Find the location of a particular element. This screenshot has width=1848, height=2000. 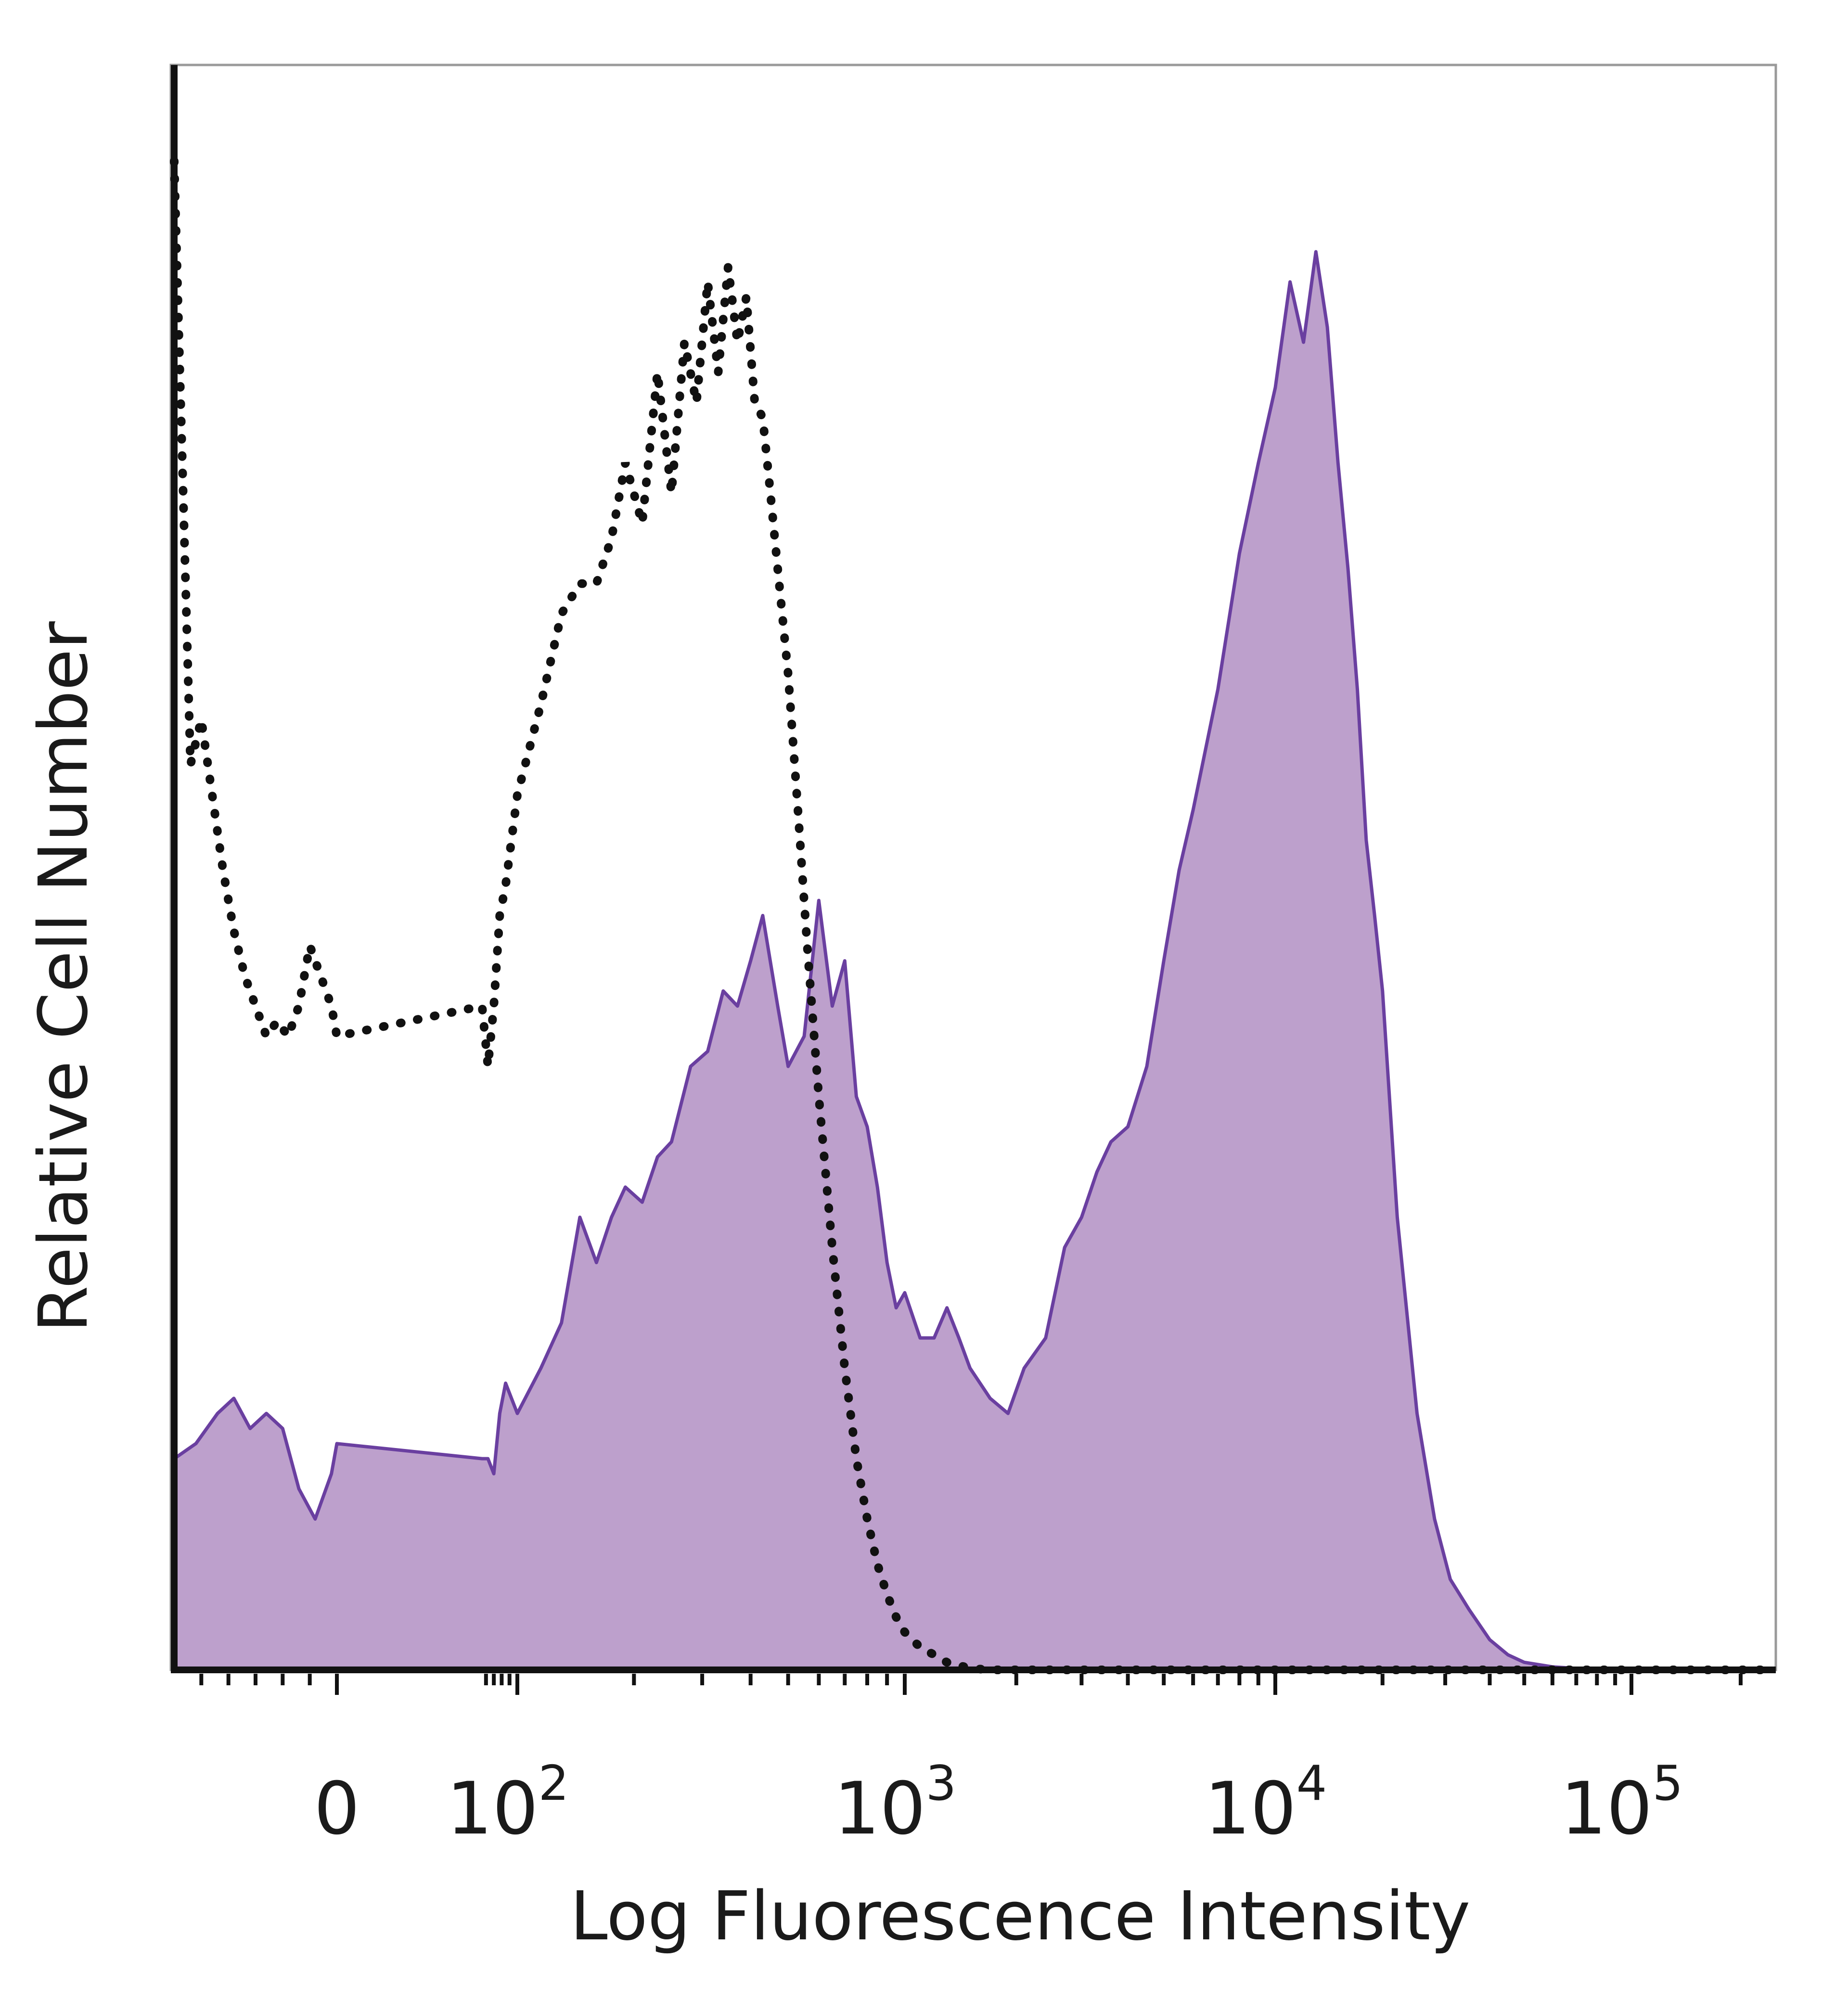

x-tick-label-exponent: 5 is located at coordinates (1668, 1783).